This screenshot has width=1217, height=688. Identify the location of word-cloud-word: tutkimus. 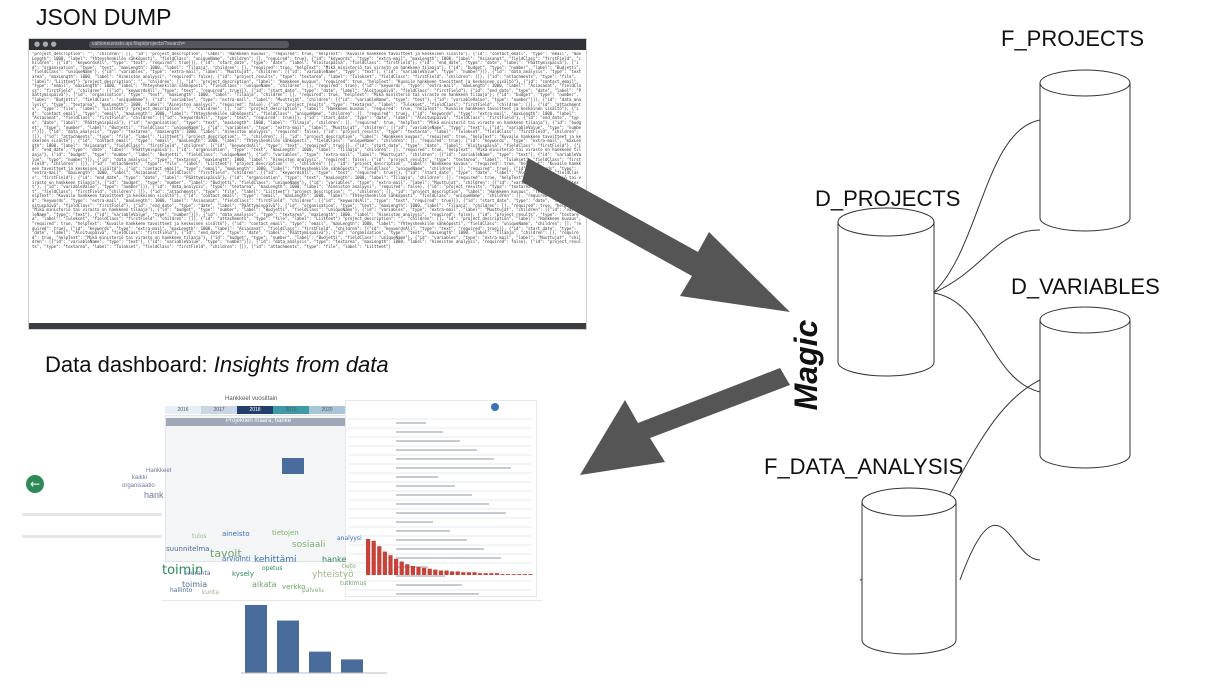
(353, 583).